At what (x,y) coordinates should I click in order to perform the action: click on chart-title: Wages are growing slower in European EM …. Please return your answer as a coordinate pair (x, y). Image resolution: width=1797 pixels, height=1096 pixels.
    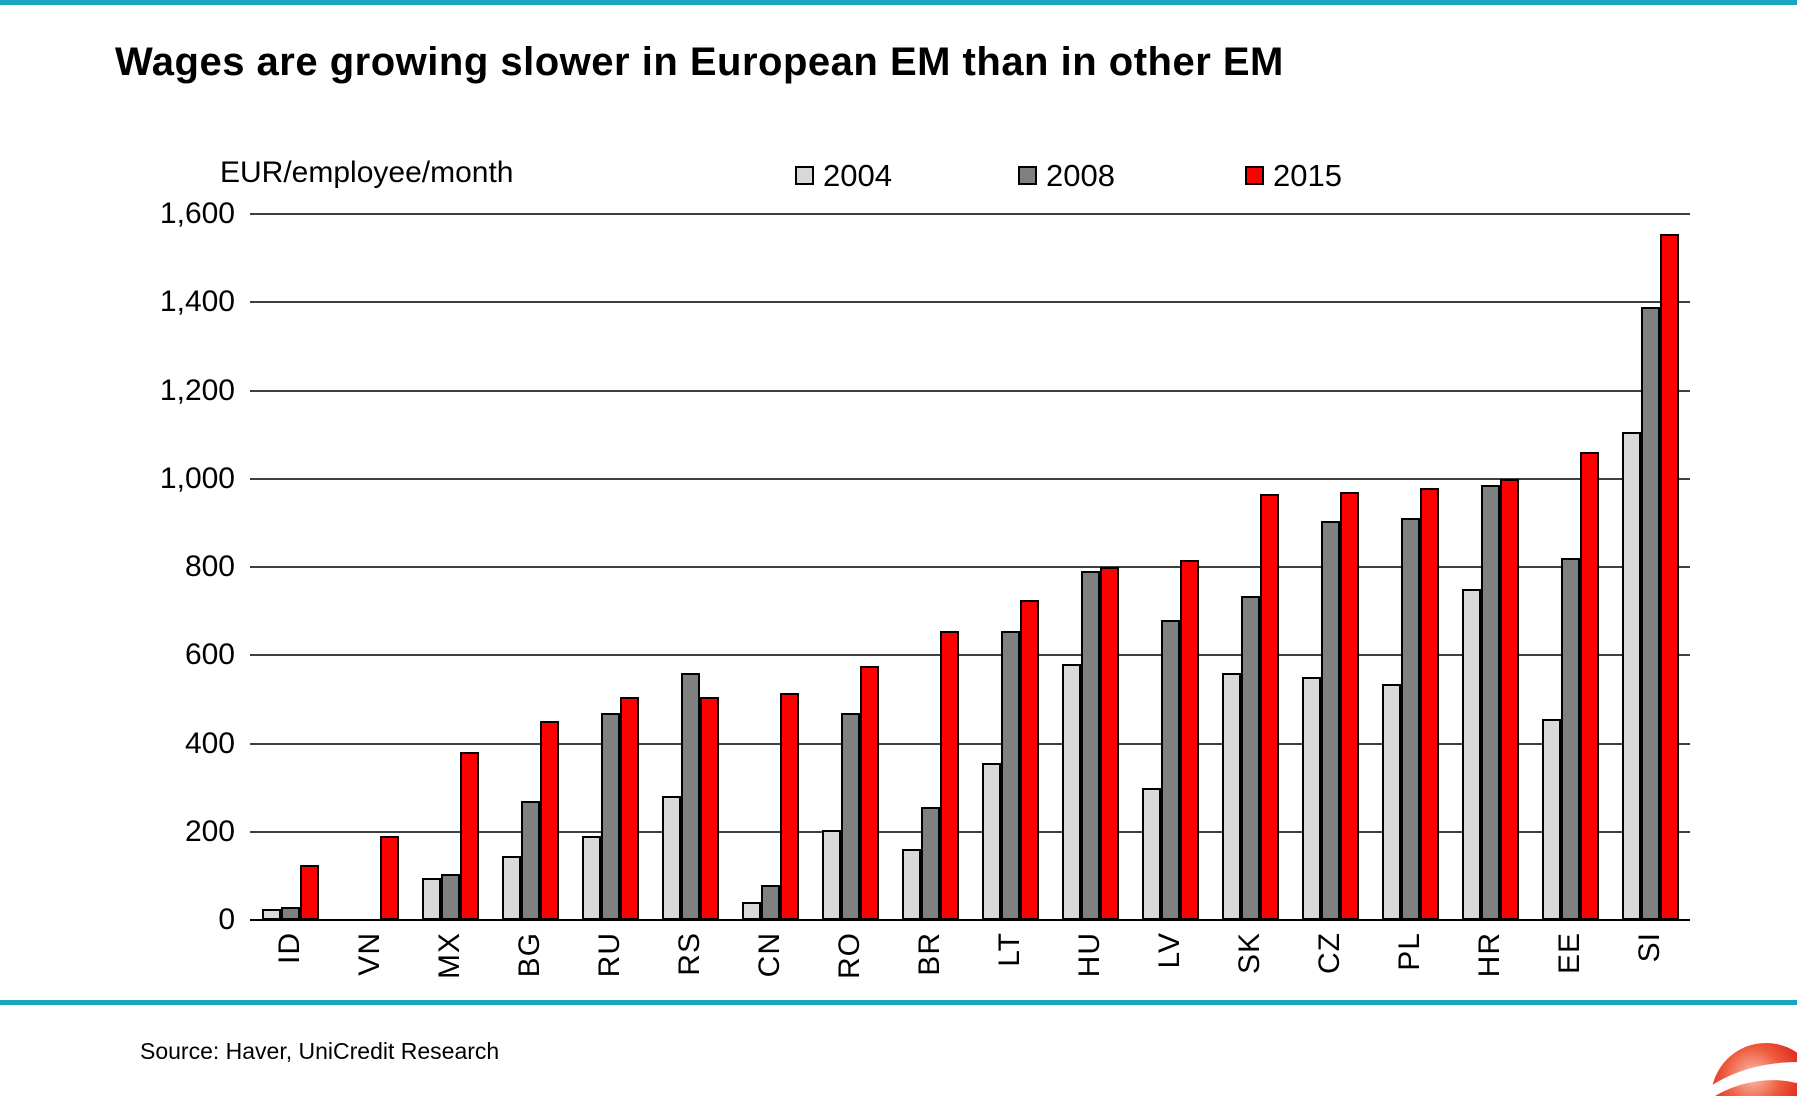
    Looking at the image, I should click on (699, 62).